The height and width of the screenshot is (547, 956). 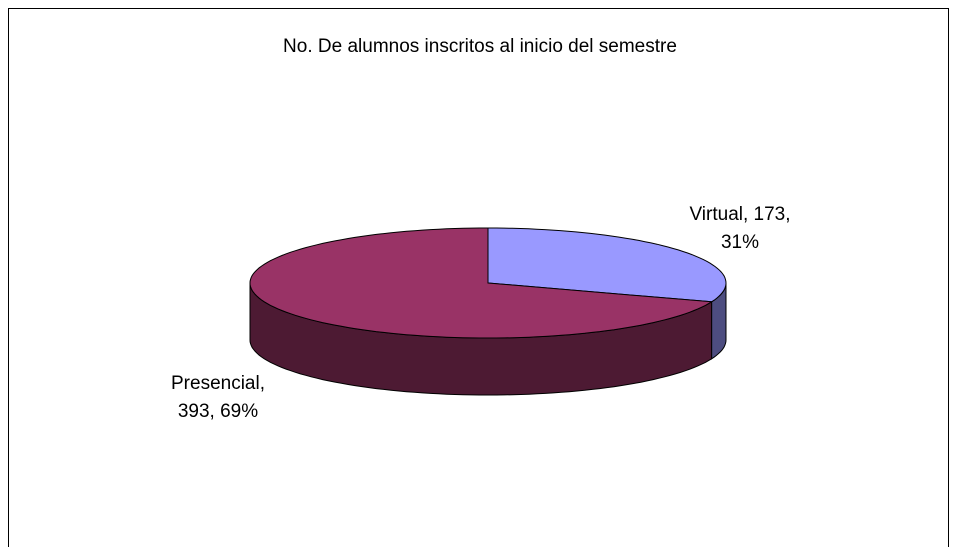 What do you see at coordinates (218, 397) in the screenshot?
I see `data-label: Presencial, 393, 69%` at bounding box center [218, 397].